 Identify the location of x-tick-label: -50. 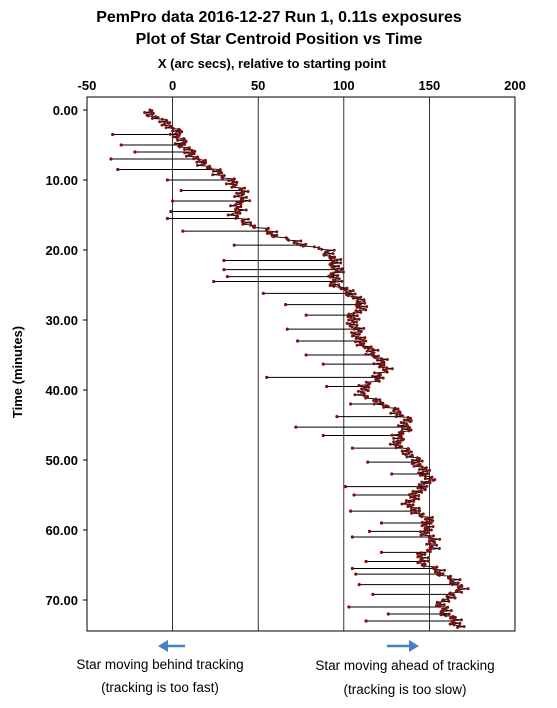
(87, 85).